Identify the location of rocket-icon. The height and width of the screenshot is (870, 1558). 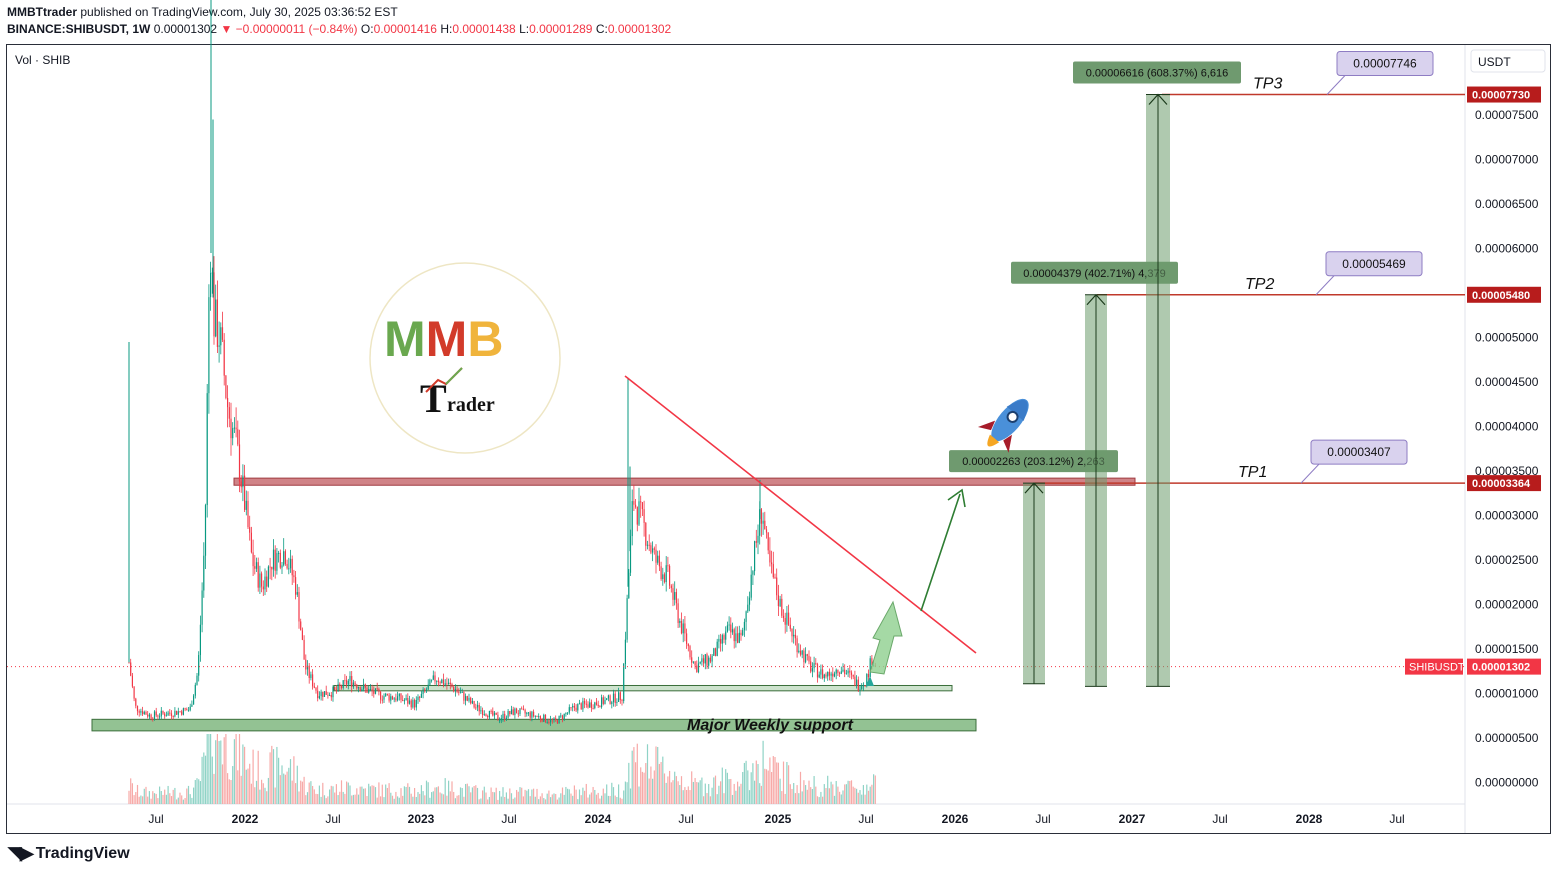
(1003, 425).